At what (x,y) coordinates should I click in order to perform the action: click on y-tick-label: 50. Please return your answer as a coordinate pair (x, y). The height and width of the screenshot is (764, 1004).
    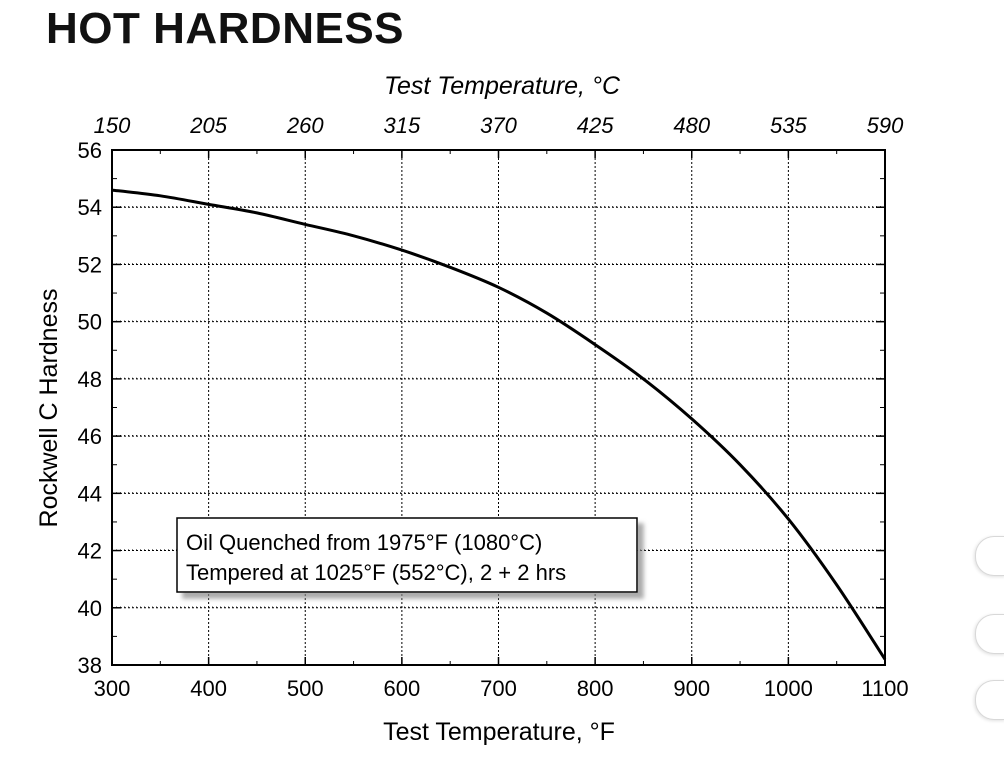
    Looking at the image, I should click on (90, 322).